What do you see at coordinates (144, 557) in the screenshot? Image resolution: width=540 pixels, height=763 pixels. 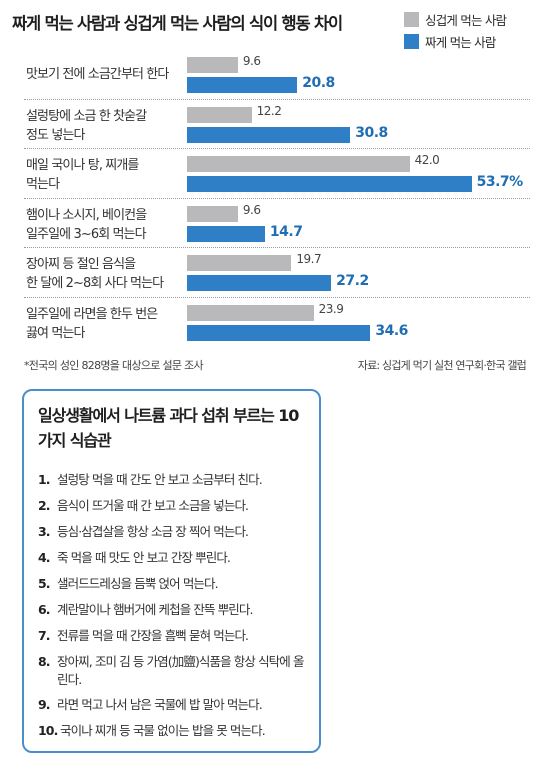 I see `habit-text: 죽 먹을 때 맛도 안 보고 간장 뿌린다.` at bounding box center [144, 557].